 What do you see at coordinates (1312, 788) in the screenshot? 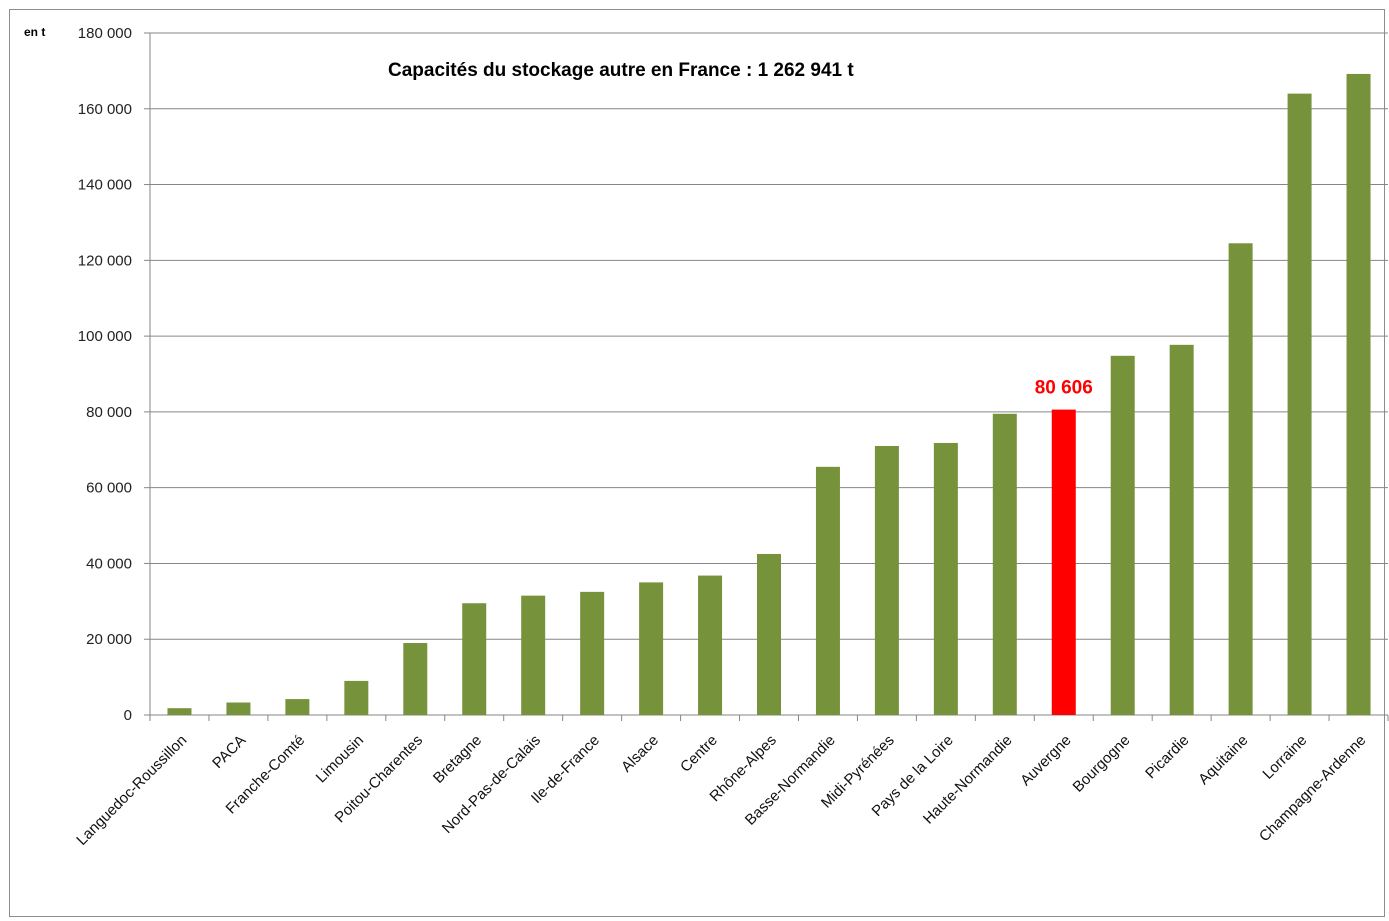
I see `x-tick-label: Champagne-Ardenne` at bounding box center [1312, 788].